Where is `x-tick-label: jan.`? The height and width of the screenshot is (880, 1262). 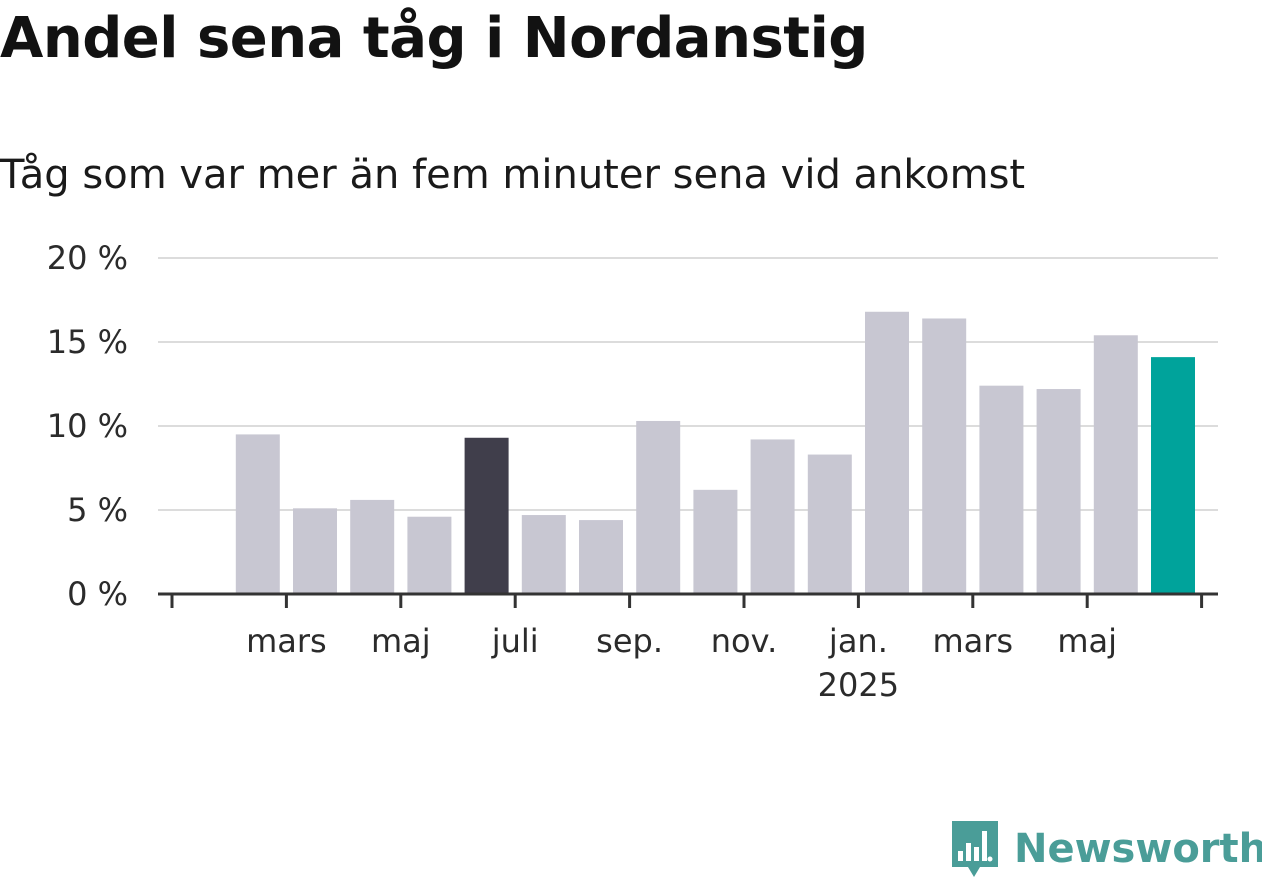
x-tick-label: jan. is located at coordinates (858, 641).